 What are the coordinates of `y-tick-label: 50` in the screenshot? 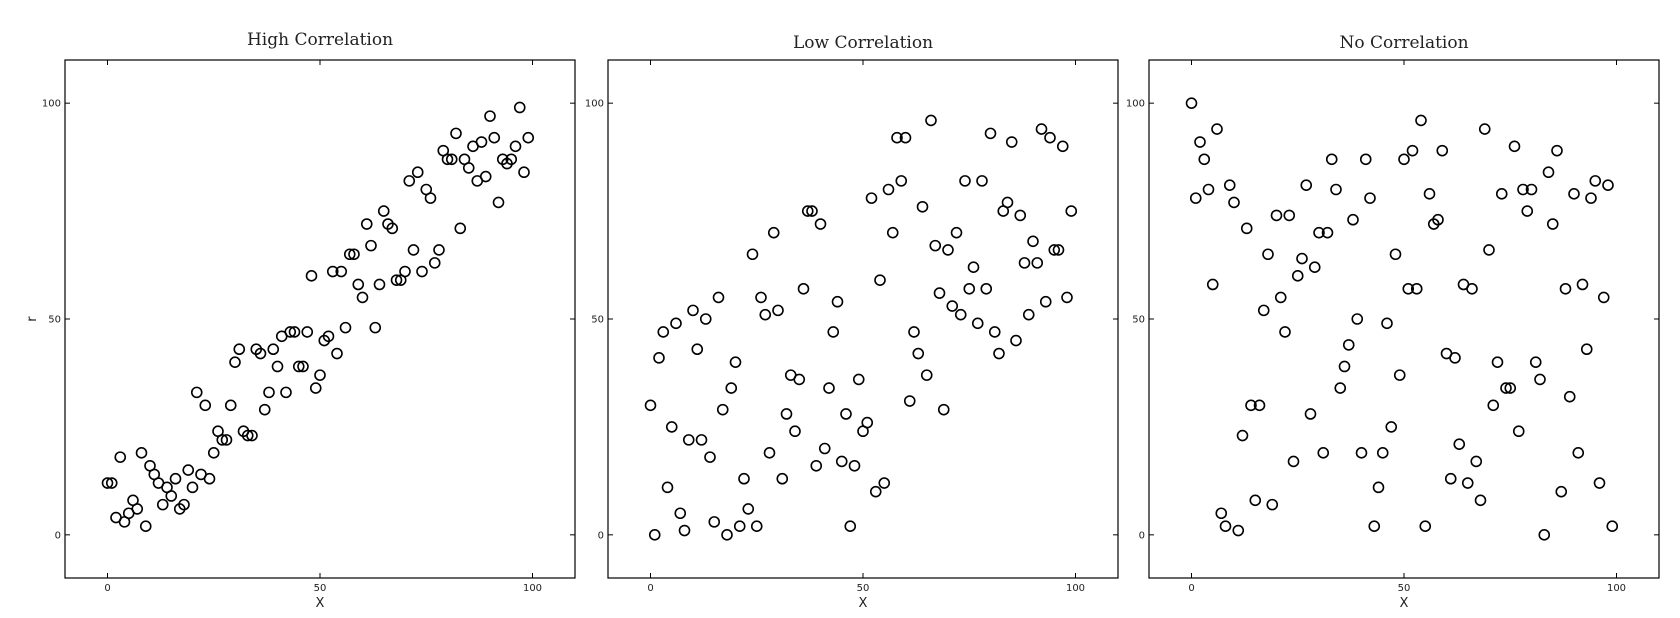 It's located at (1138, 320).